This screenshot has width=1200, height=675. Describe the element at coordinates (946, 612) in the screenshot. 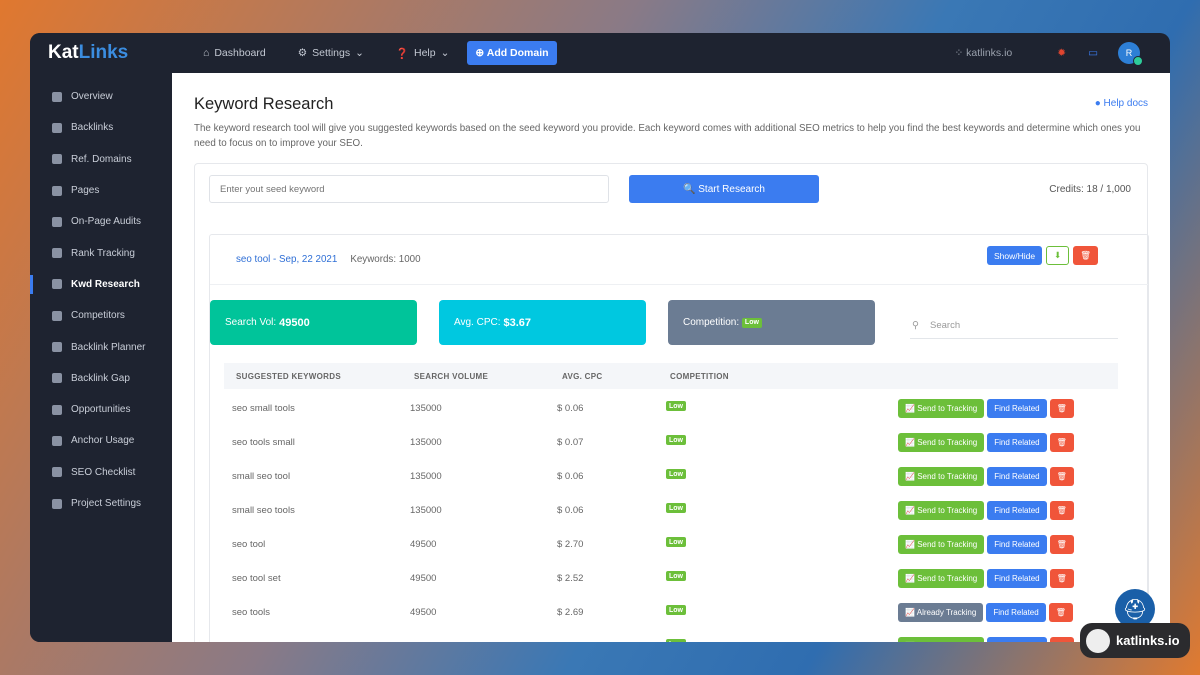

I see `tracking-label: Already Tracking` at that location.